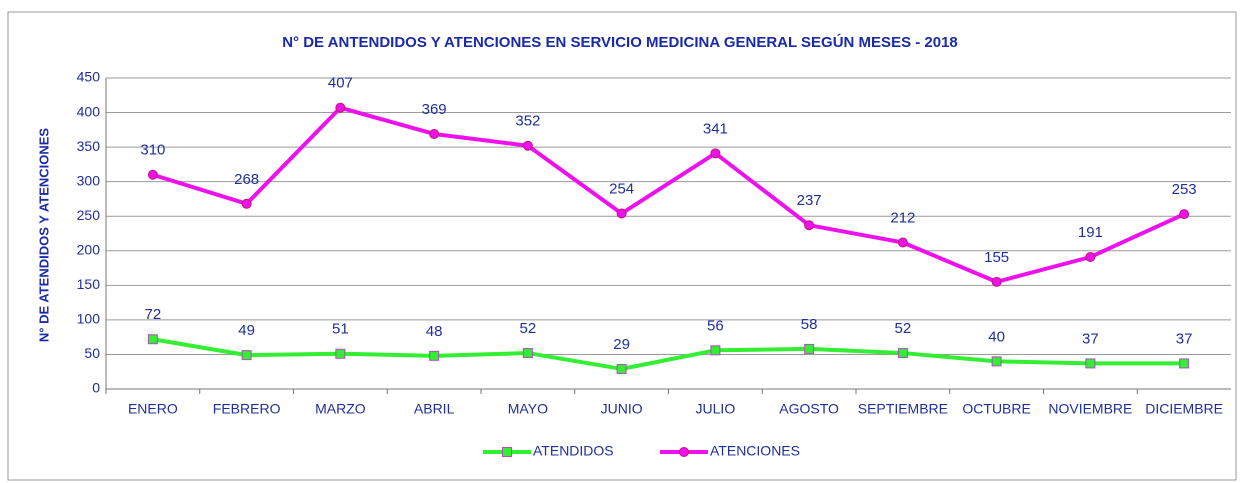 This screenshot has height=483, width=1244. I want to click on y-tick-label: 50, so click(92, 353).